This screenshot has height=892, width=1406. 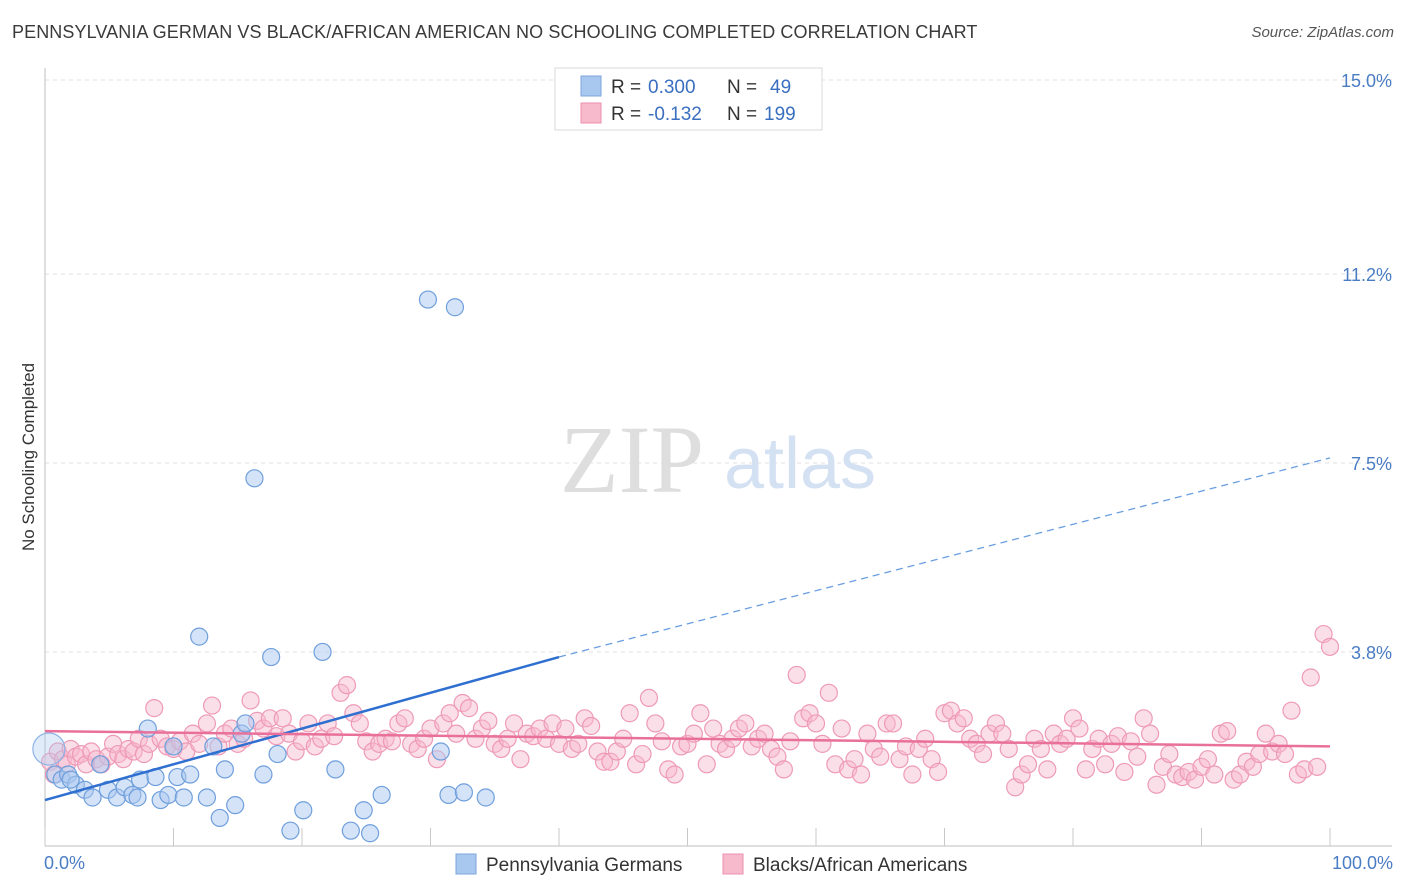 What do you see at coordinates (591, 86) in the screenshot?
I see `legend-swatch-blue` at bounding box center [591, 86].